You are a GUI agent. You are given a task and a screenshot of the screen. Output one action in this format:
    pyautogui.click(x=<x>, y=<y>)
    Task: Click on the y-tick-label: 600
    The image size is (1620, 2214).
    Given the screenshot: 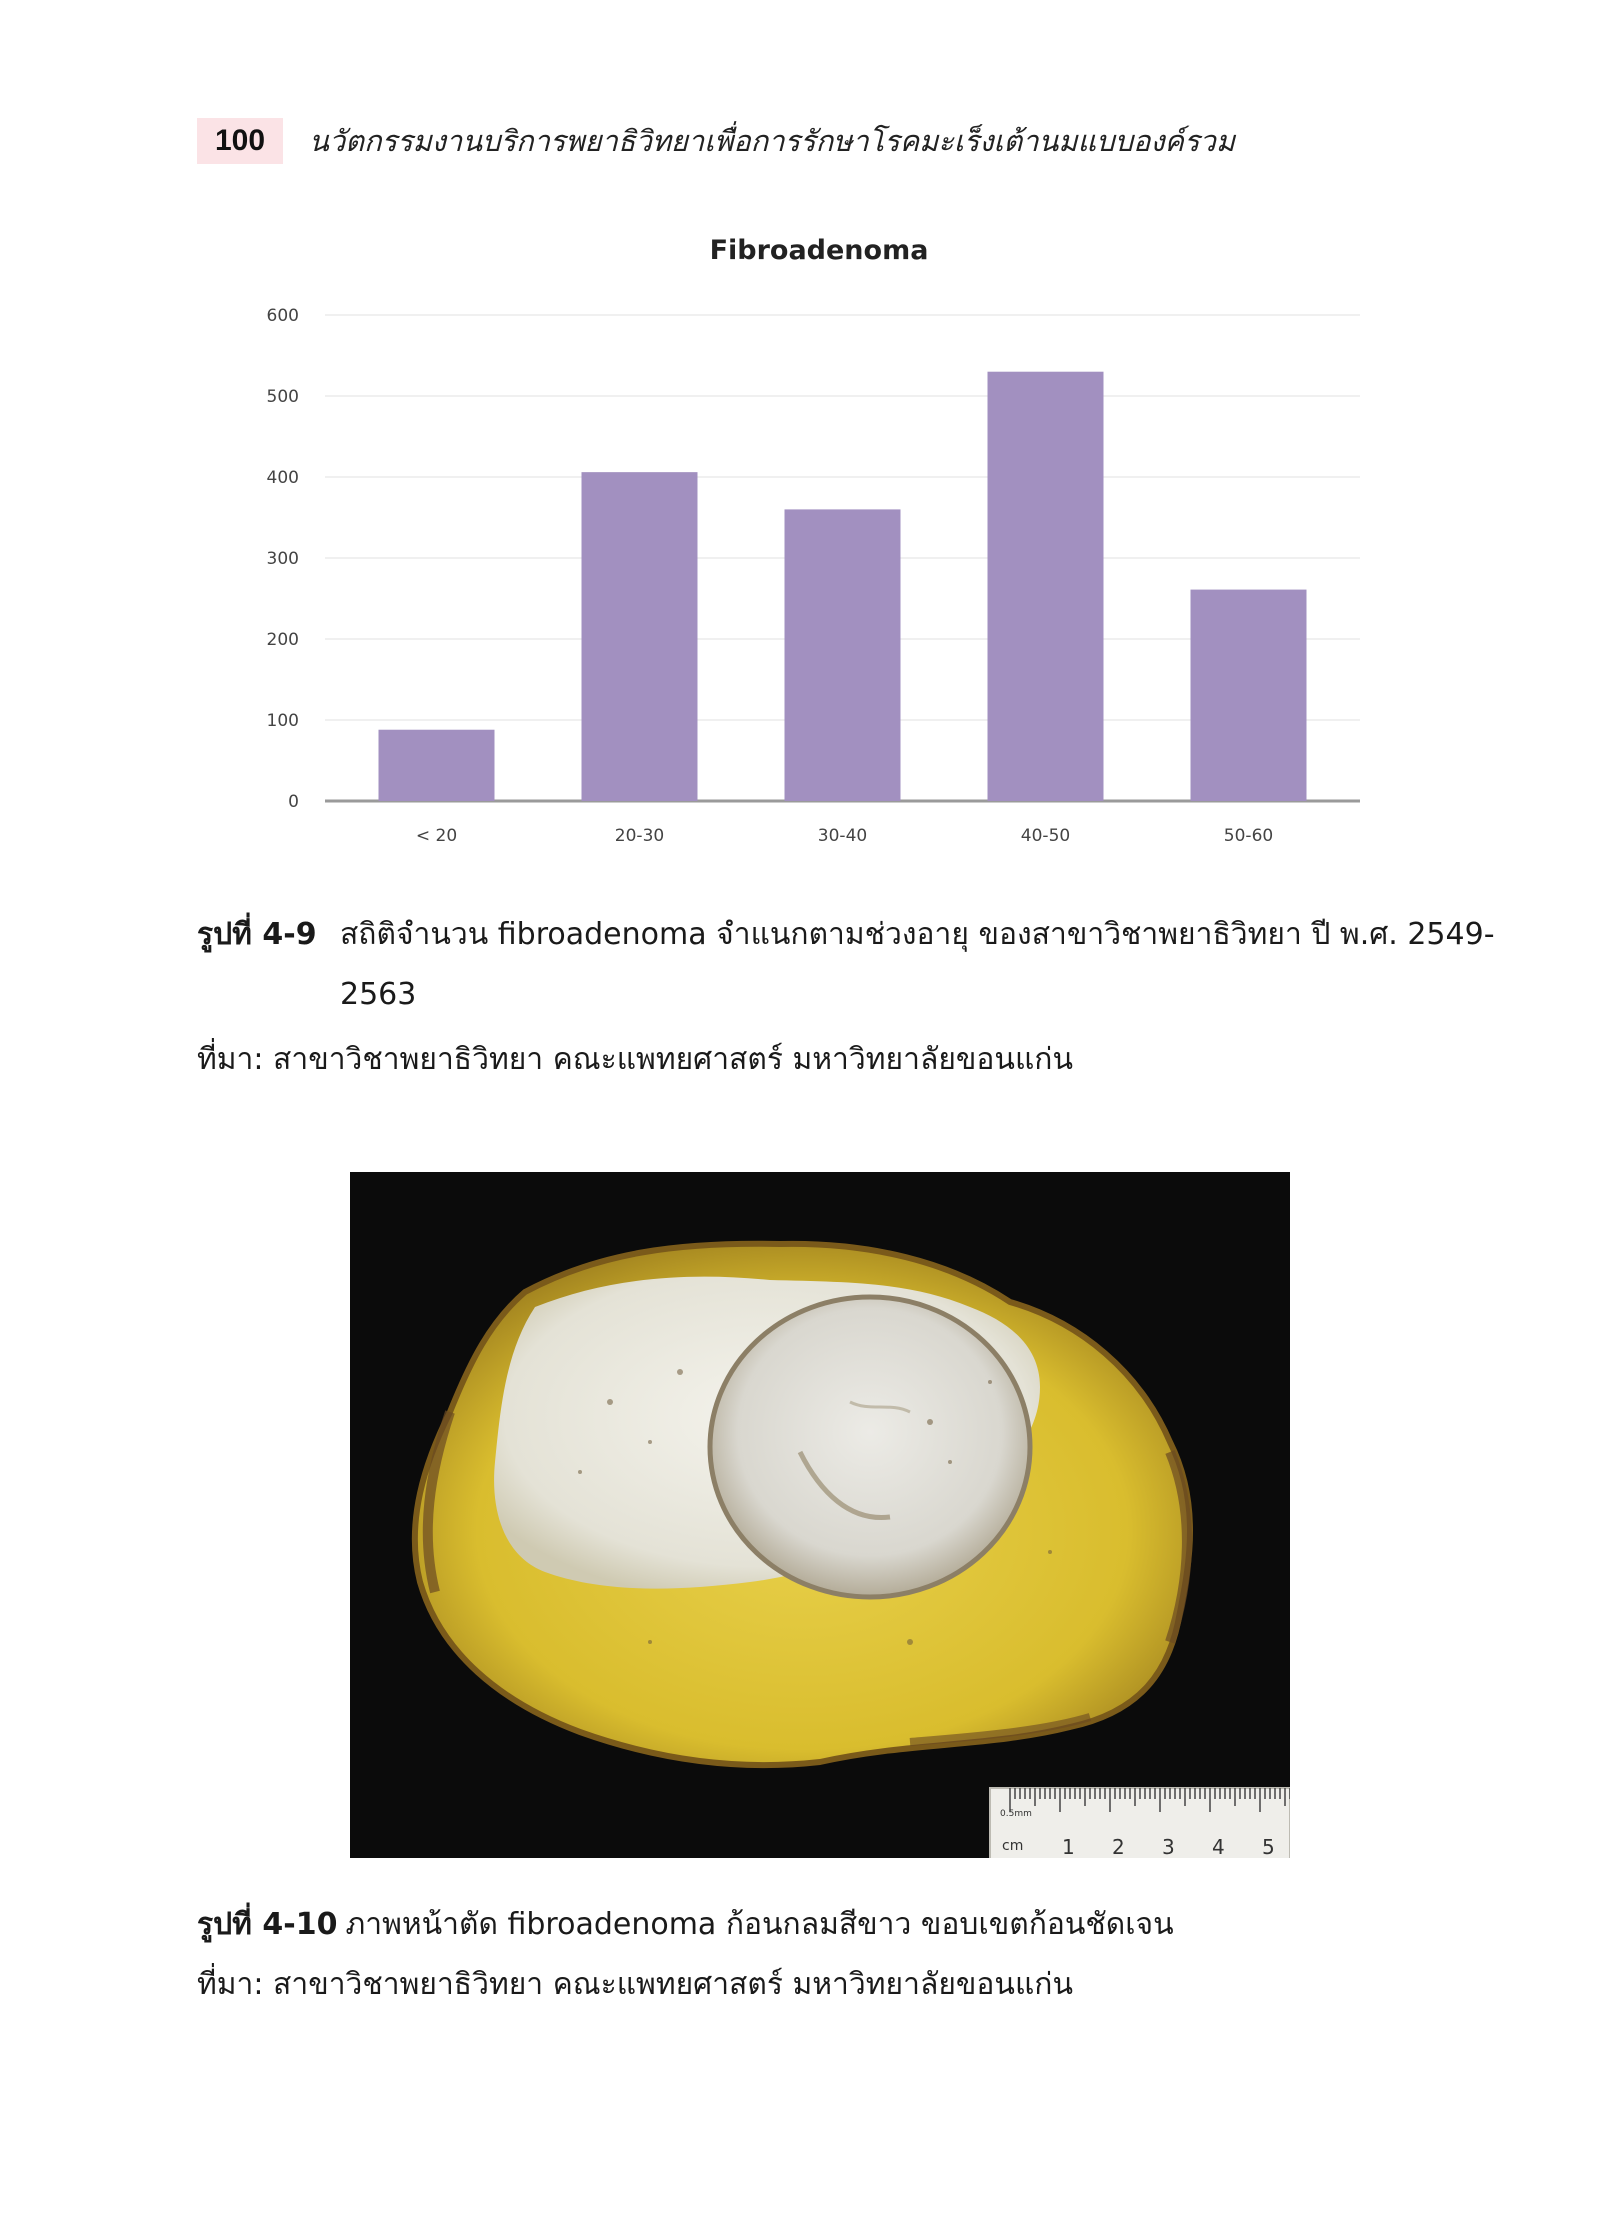 What is the action you would take?
    pyautogui.click(x=283, y=316)
    